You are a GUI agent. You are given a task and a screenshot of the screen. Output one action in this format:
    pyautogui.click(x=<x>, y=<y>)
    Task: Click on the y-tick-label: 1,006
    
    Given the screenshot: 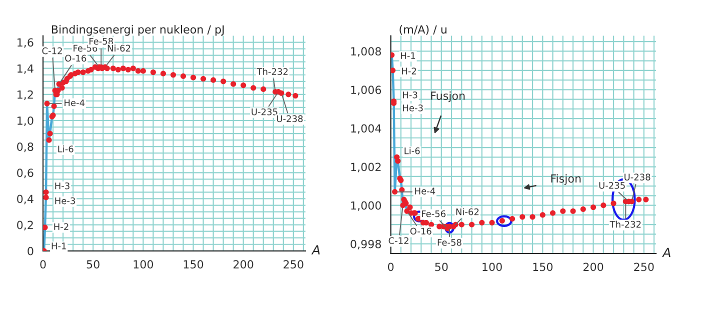 What is the action you would take?
    pyautogui.click(x=366, y=91)
    